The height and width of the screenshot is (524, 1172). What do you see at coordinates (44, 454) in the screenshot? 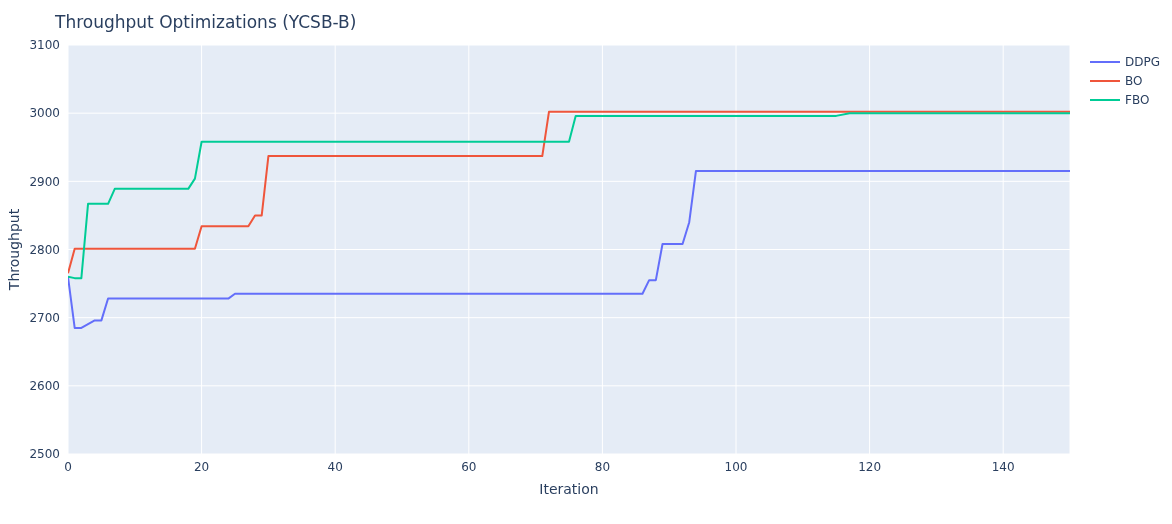
I see `y-tick-label: 2500` at bounding box center [44, 454].